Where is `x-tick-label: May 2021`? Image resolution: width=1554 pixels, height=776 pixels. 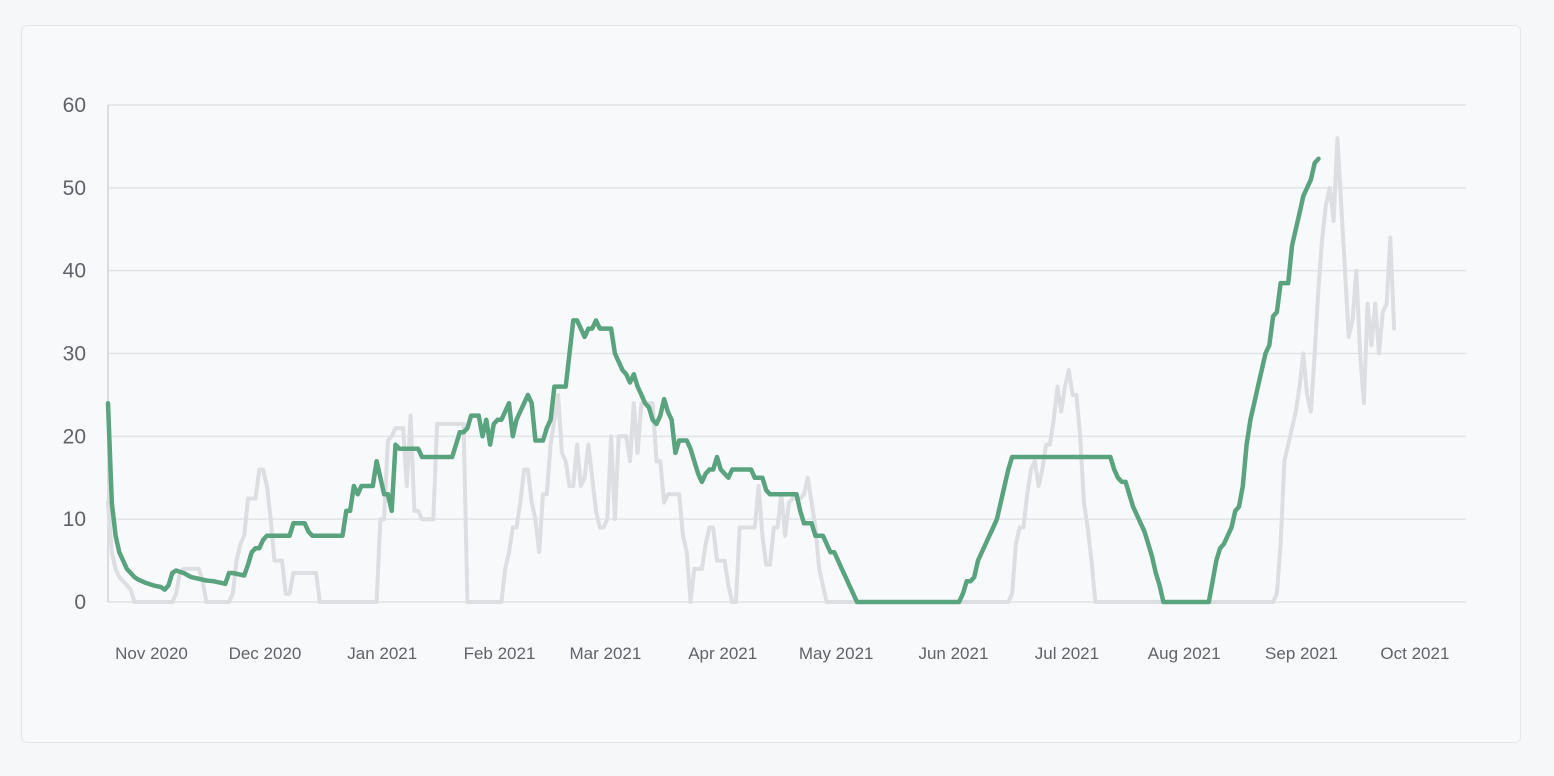 x-tick-label: May 2021 is located at coordinates (836, 653).